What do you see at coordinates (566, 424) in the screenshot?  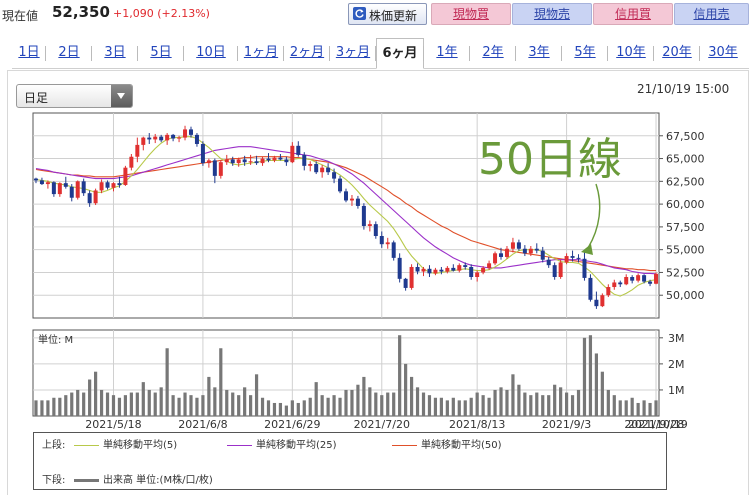 I see `x-tick-label: 2021/9/3` at bounding box center [566, 424].